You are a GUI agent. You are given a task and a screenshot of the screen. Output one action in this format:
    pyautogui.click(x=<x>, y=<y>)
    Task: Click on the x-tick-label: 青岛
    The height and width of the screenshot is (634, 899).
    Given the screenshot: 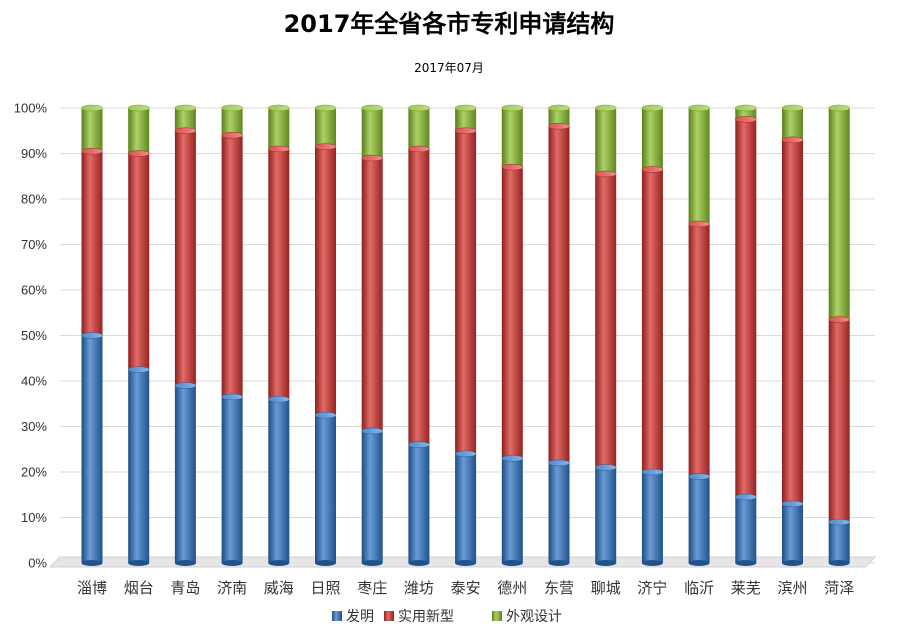 What is the action you would take?
    pyautogui.click(x=185, y=588)
    